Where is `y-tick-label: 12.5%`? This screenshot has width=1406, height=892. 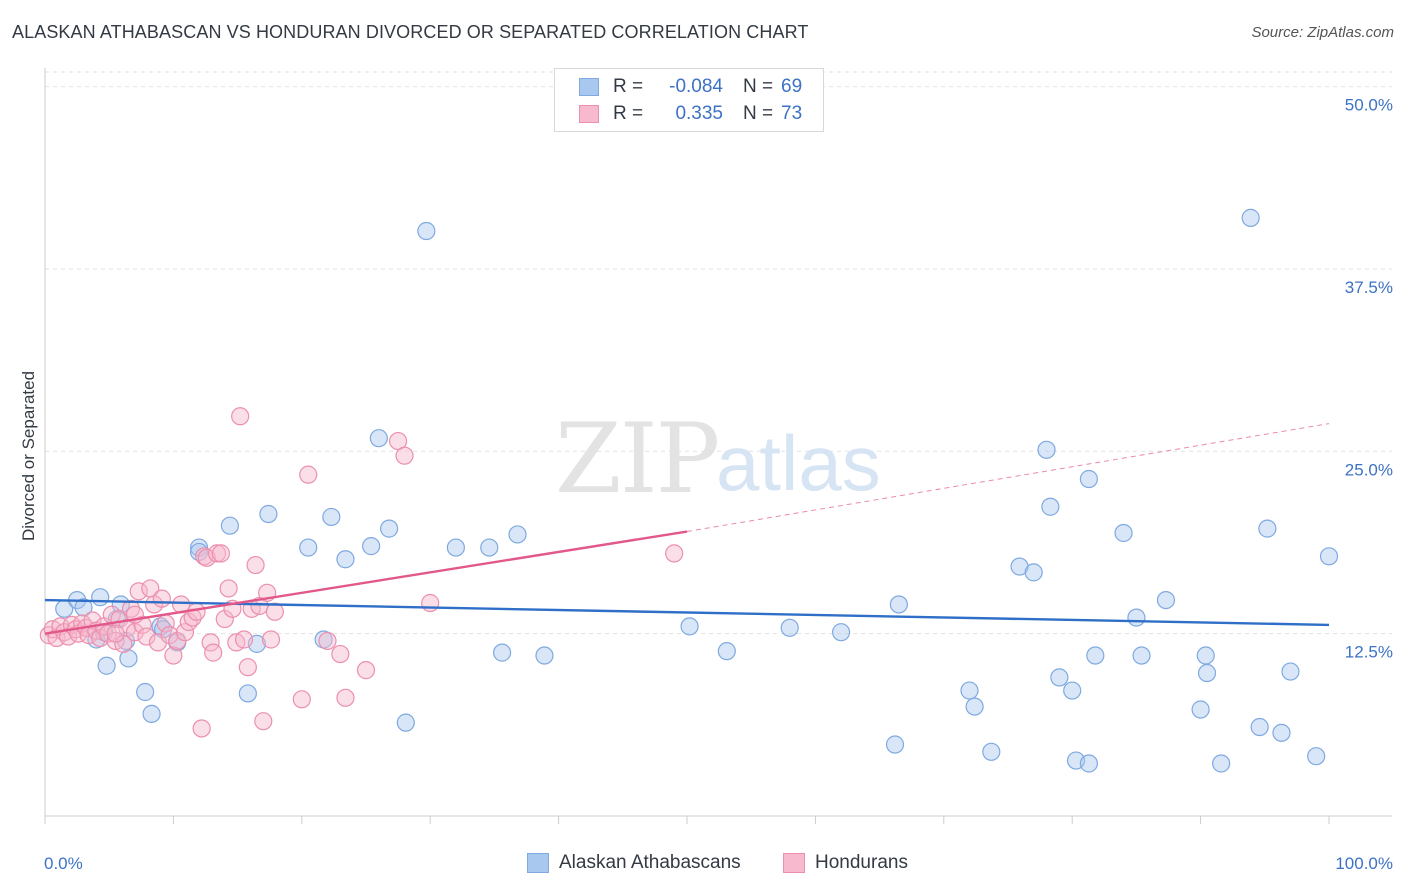 y-tick-label: 12.5% is located at coordinates (1369, 652).